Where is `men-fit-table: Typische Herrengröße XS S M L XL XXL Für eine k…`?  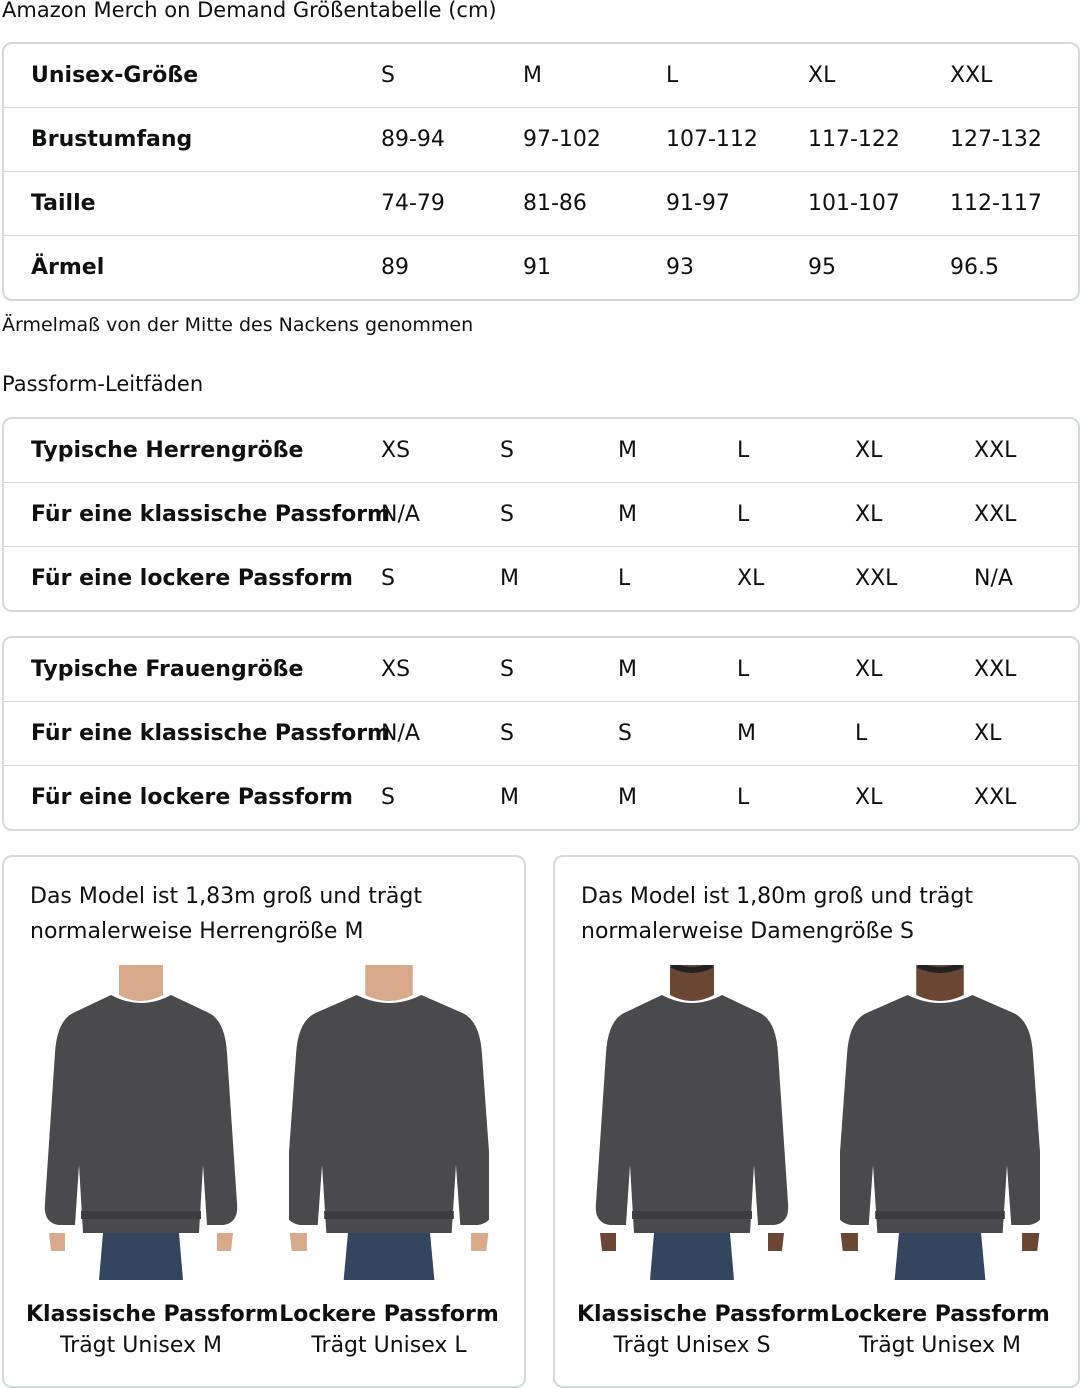
men-fit-table: Typische Herrengröße XS S M L XL XXL Für eine k… is located at coordinates (541, 514).